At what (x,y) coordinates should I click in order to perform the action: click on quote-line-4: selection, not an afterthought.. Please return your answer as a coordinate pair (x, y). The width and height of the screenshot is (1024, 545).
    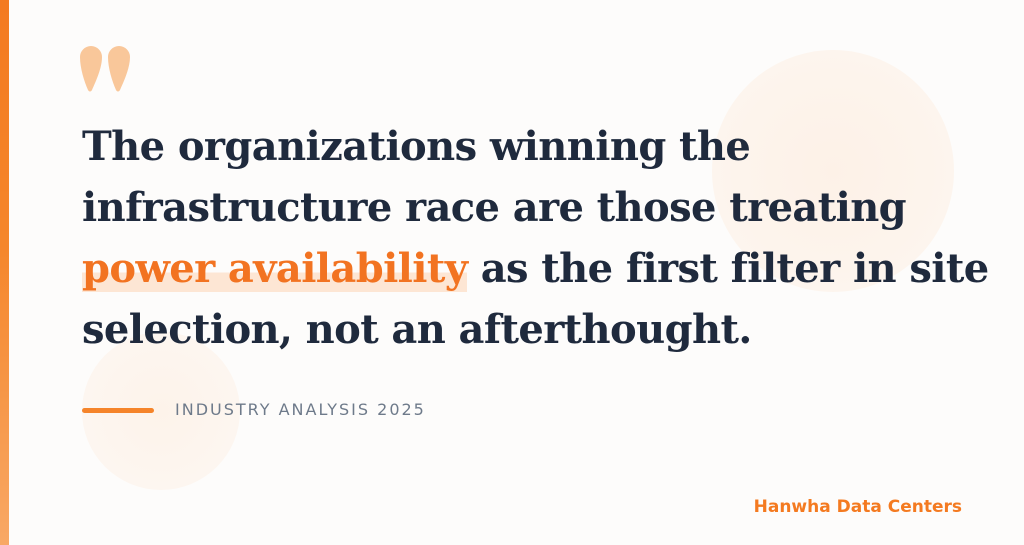
    Looking at the image, I should click on (417, 329).